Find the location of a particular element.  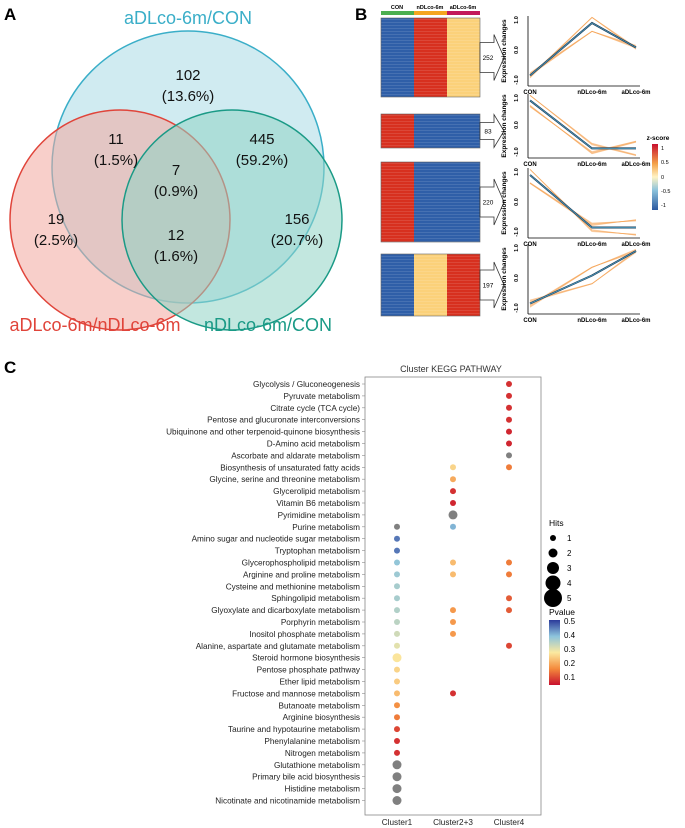

heatmap-blocks: 252 83 220 197 is located at coordinates (442, 167).